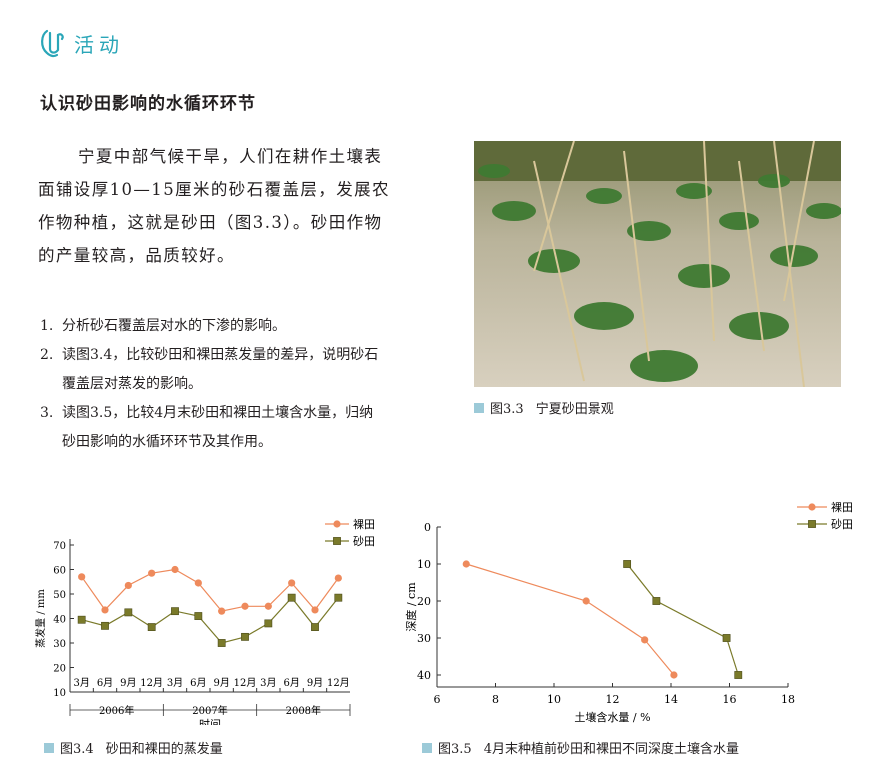 The image size is (885, 774). What do you see at coordinates (788, 699) in the screenshot?
I see `x-tick-label: 18` at bounding box center [788, 699].